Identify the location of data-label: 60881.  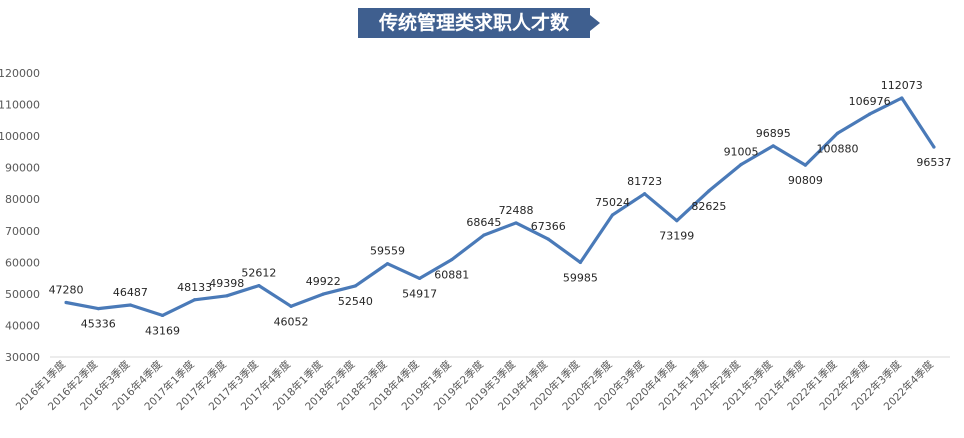
(451, 275).